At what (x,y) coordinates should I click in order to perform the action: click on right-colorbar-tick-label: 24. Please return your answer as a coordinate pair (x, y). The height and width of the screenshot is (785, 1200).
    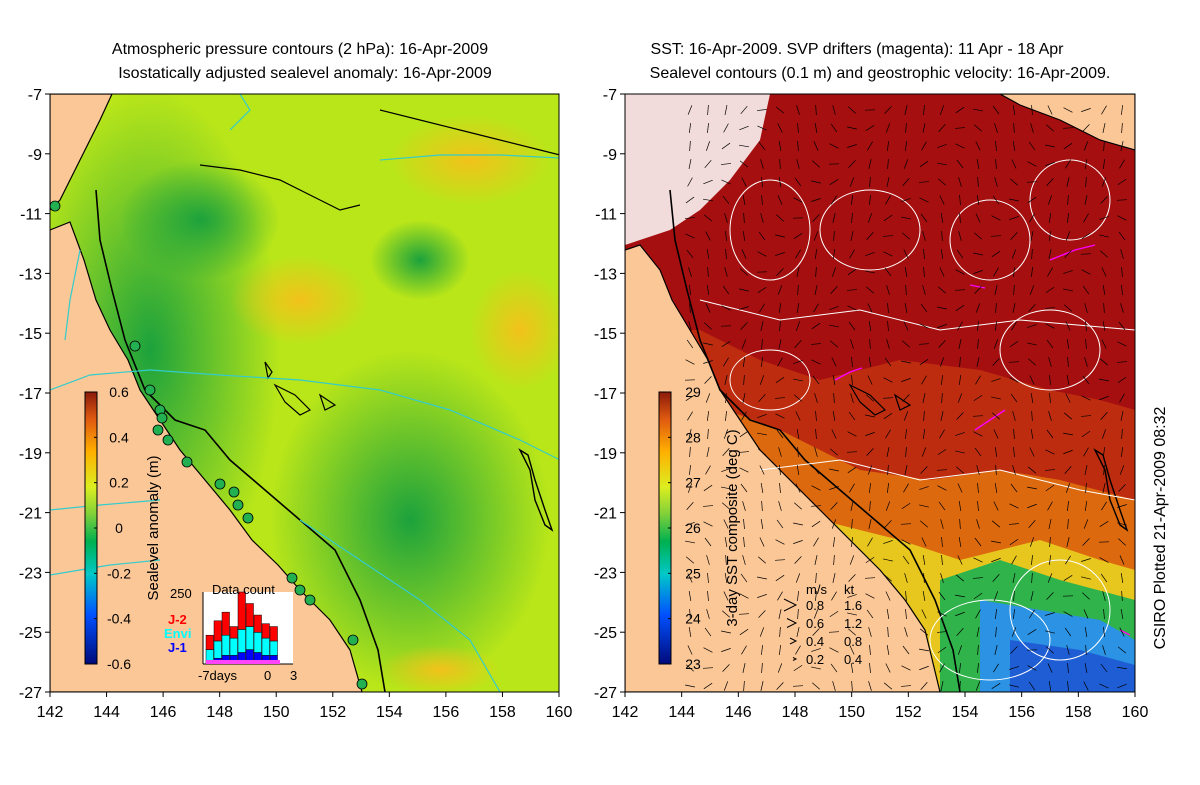
    Looking at the image, I should click on (693, 619).